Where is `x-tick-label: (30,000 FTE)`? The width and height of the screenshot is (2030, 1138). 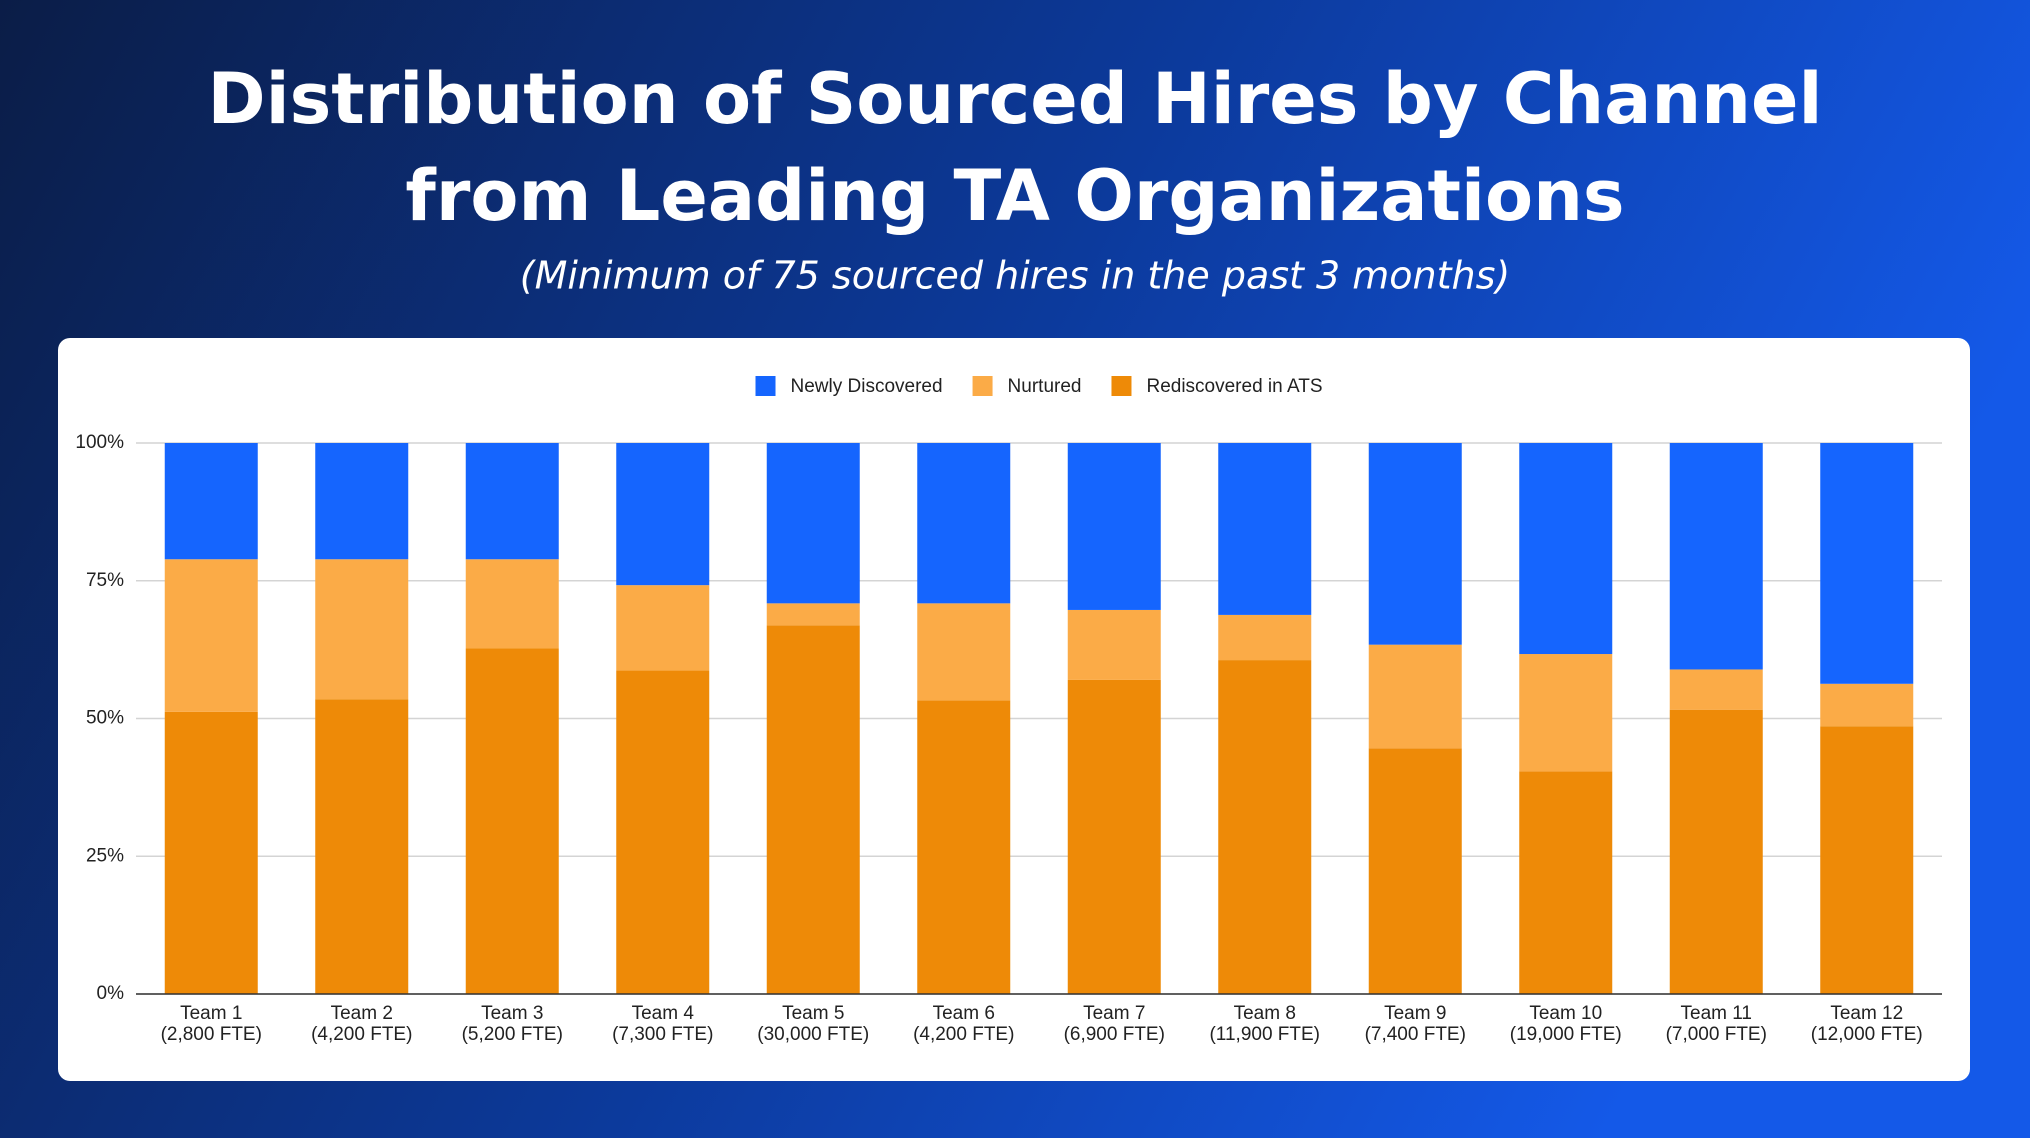
x-tick-label: (30,000 FTE) is located at coordinates (813, 1034).